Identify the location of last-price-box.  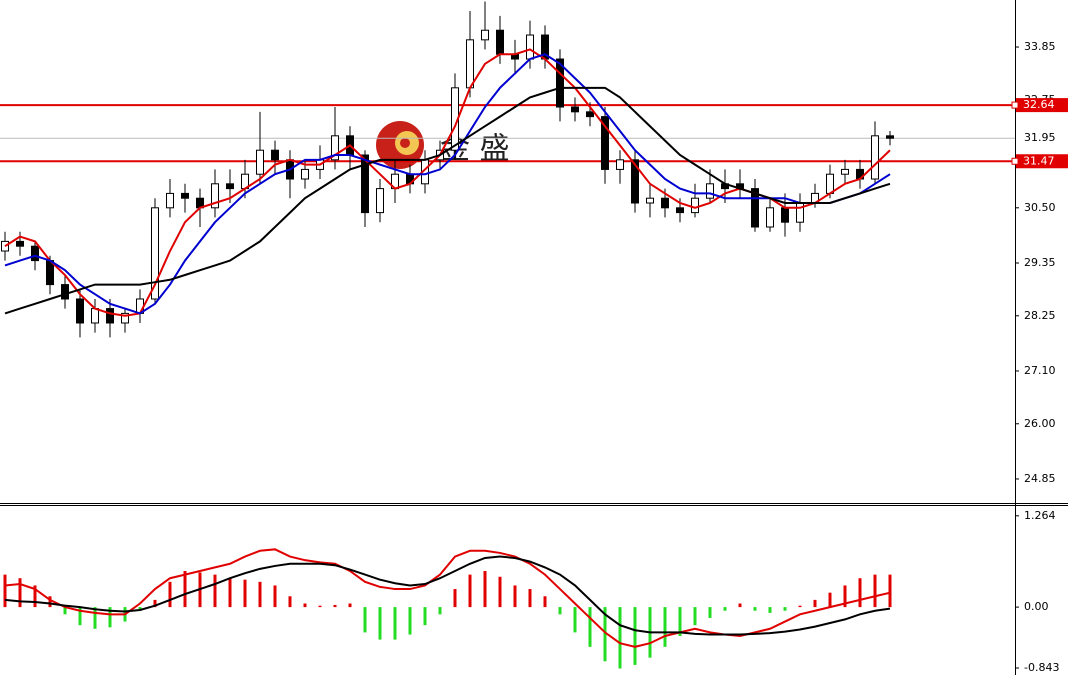
(1042, 138).